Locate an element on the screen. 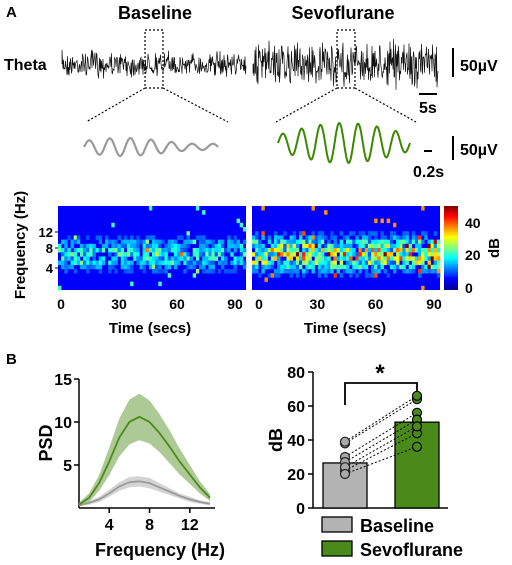 This screenshot has height=565, width=512. psd-y-tick-label: 10 is located at coordinates (63, 423).